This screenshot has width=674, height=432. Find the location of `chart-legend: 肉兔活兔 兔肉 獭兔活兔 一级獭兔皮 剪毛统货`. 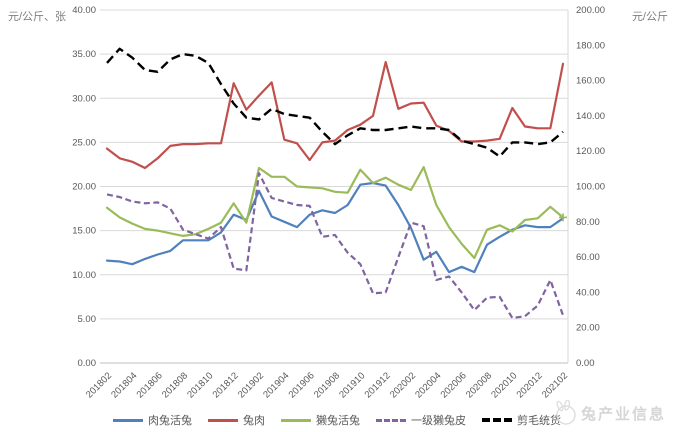

chart-legend: 肉兔活兔 兔肉 獭兔活兔 一级獭兔皮 剪毛统货 is located at coordinates (337, 420).